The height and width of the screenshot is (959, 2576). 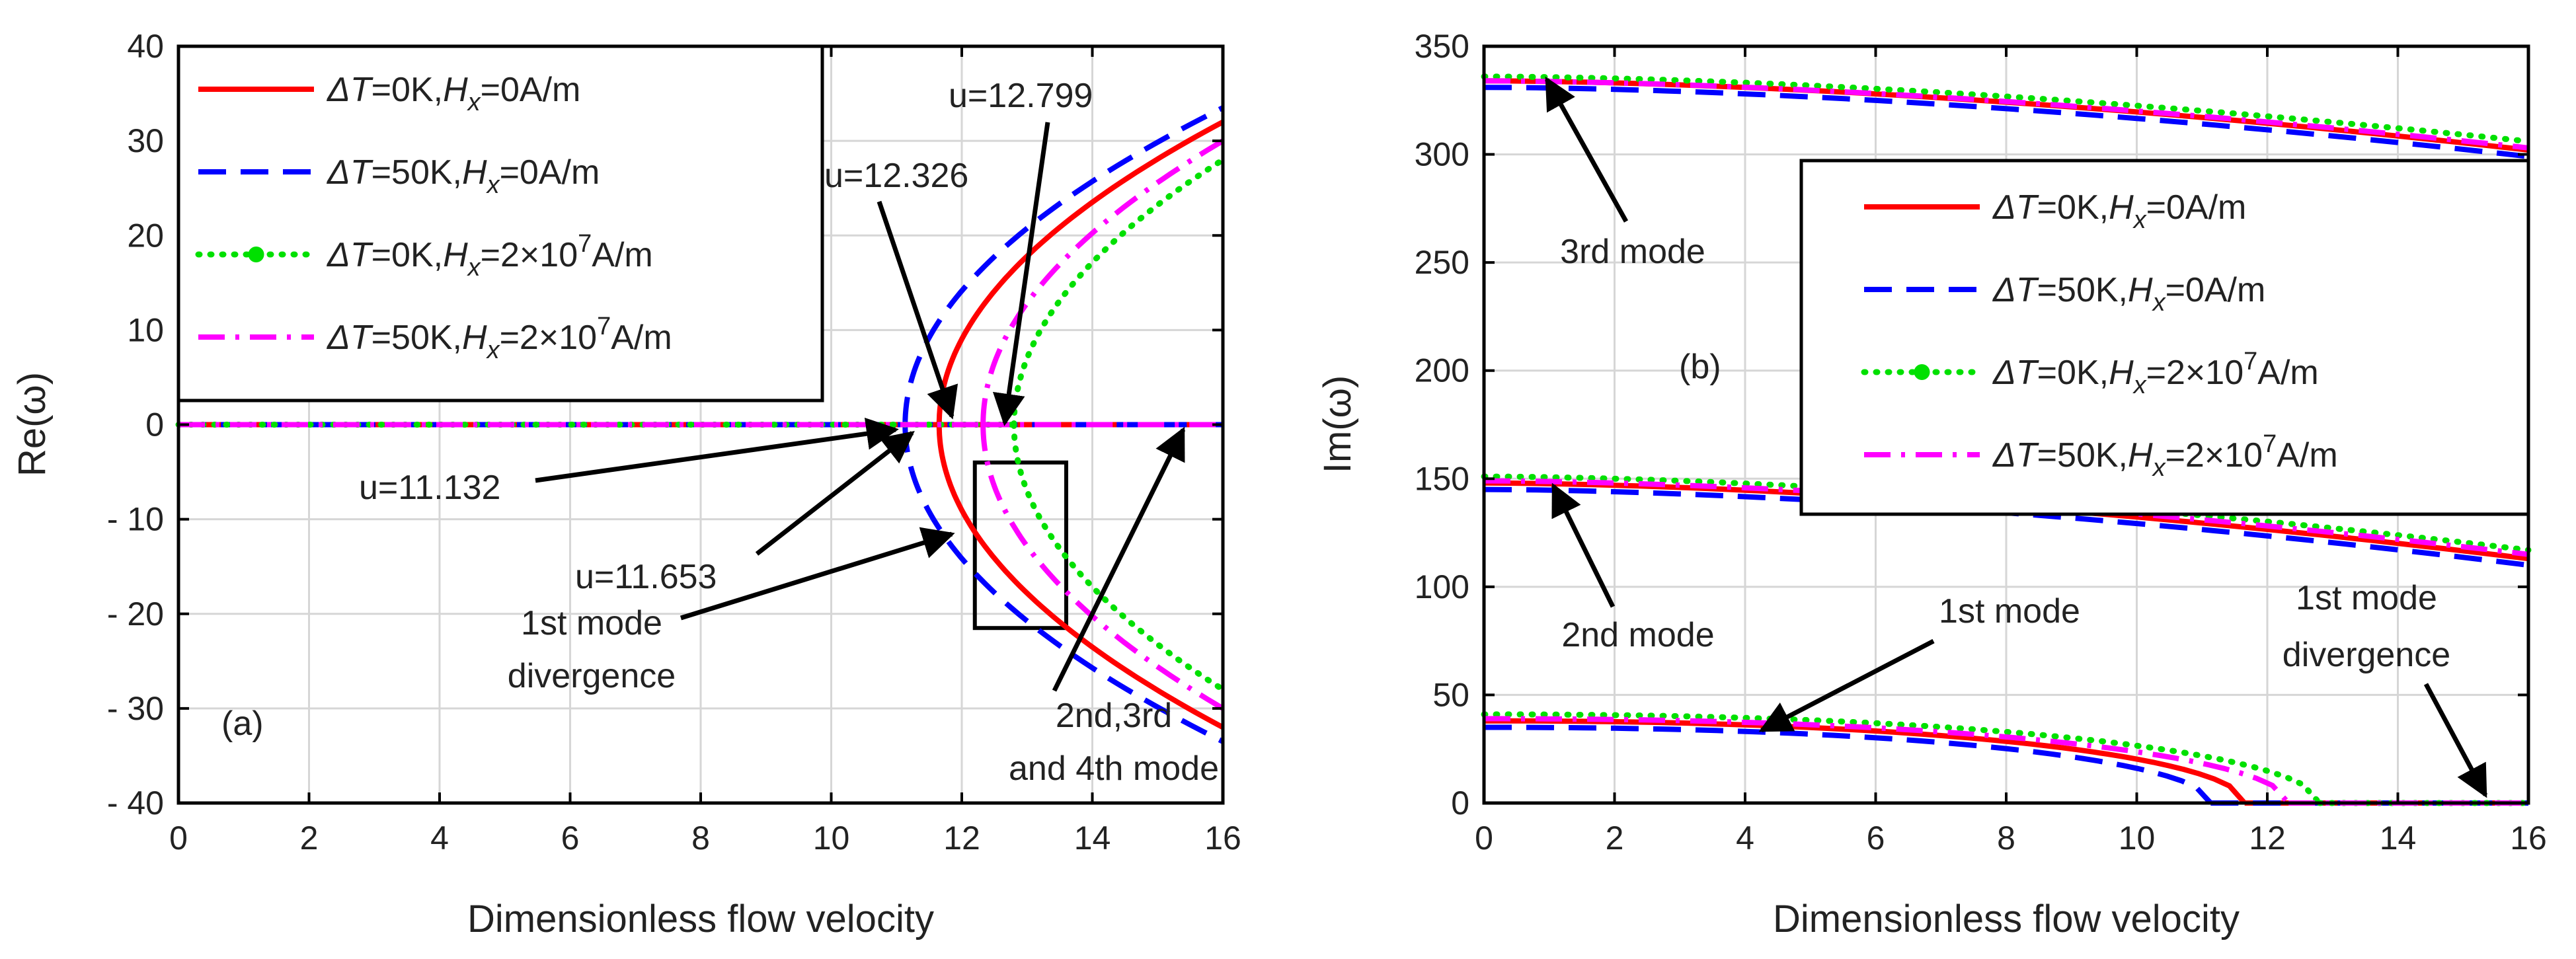 I want to click on annotation-u-12-799: u=12.799, so click(x=1021, y=96).